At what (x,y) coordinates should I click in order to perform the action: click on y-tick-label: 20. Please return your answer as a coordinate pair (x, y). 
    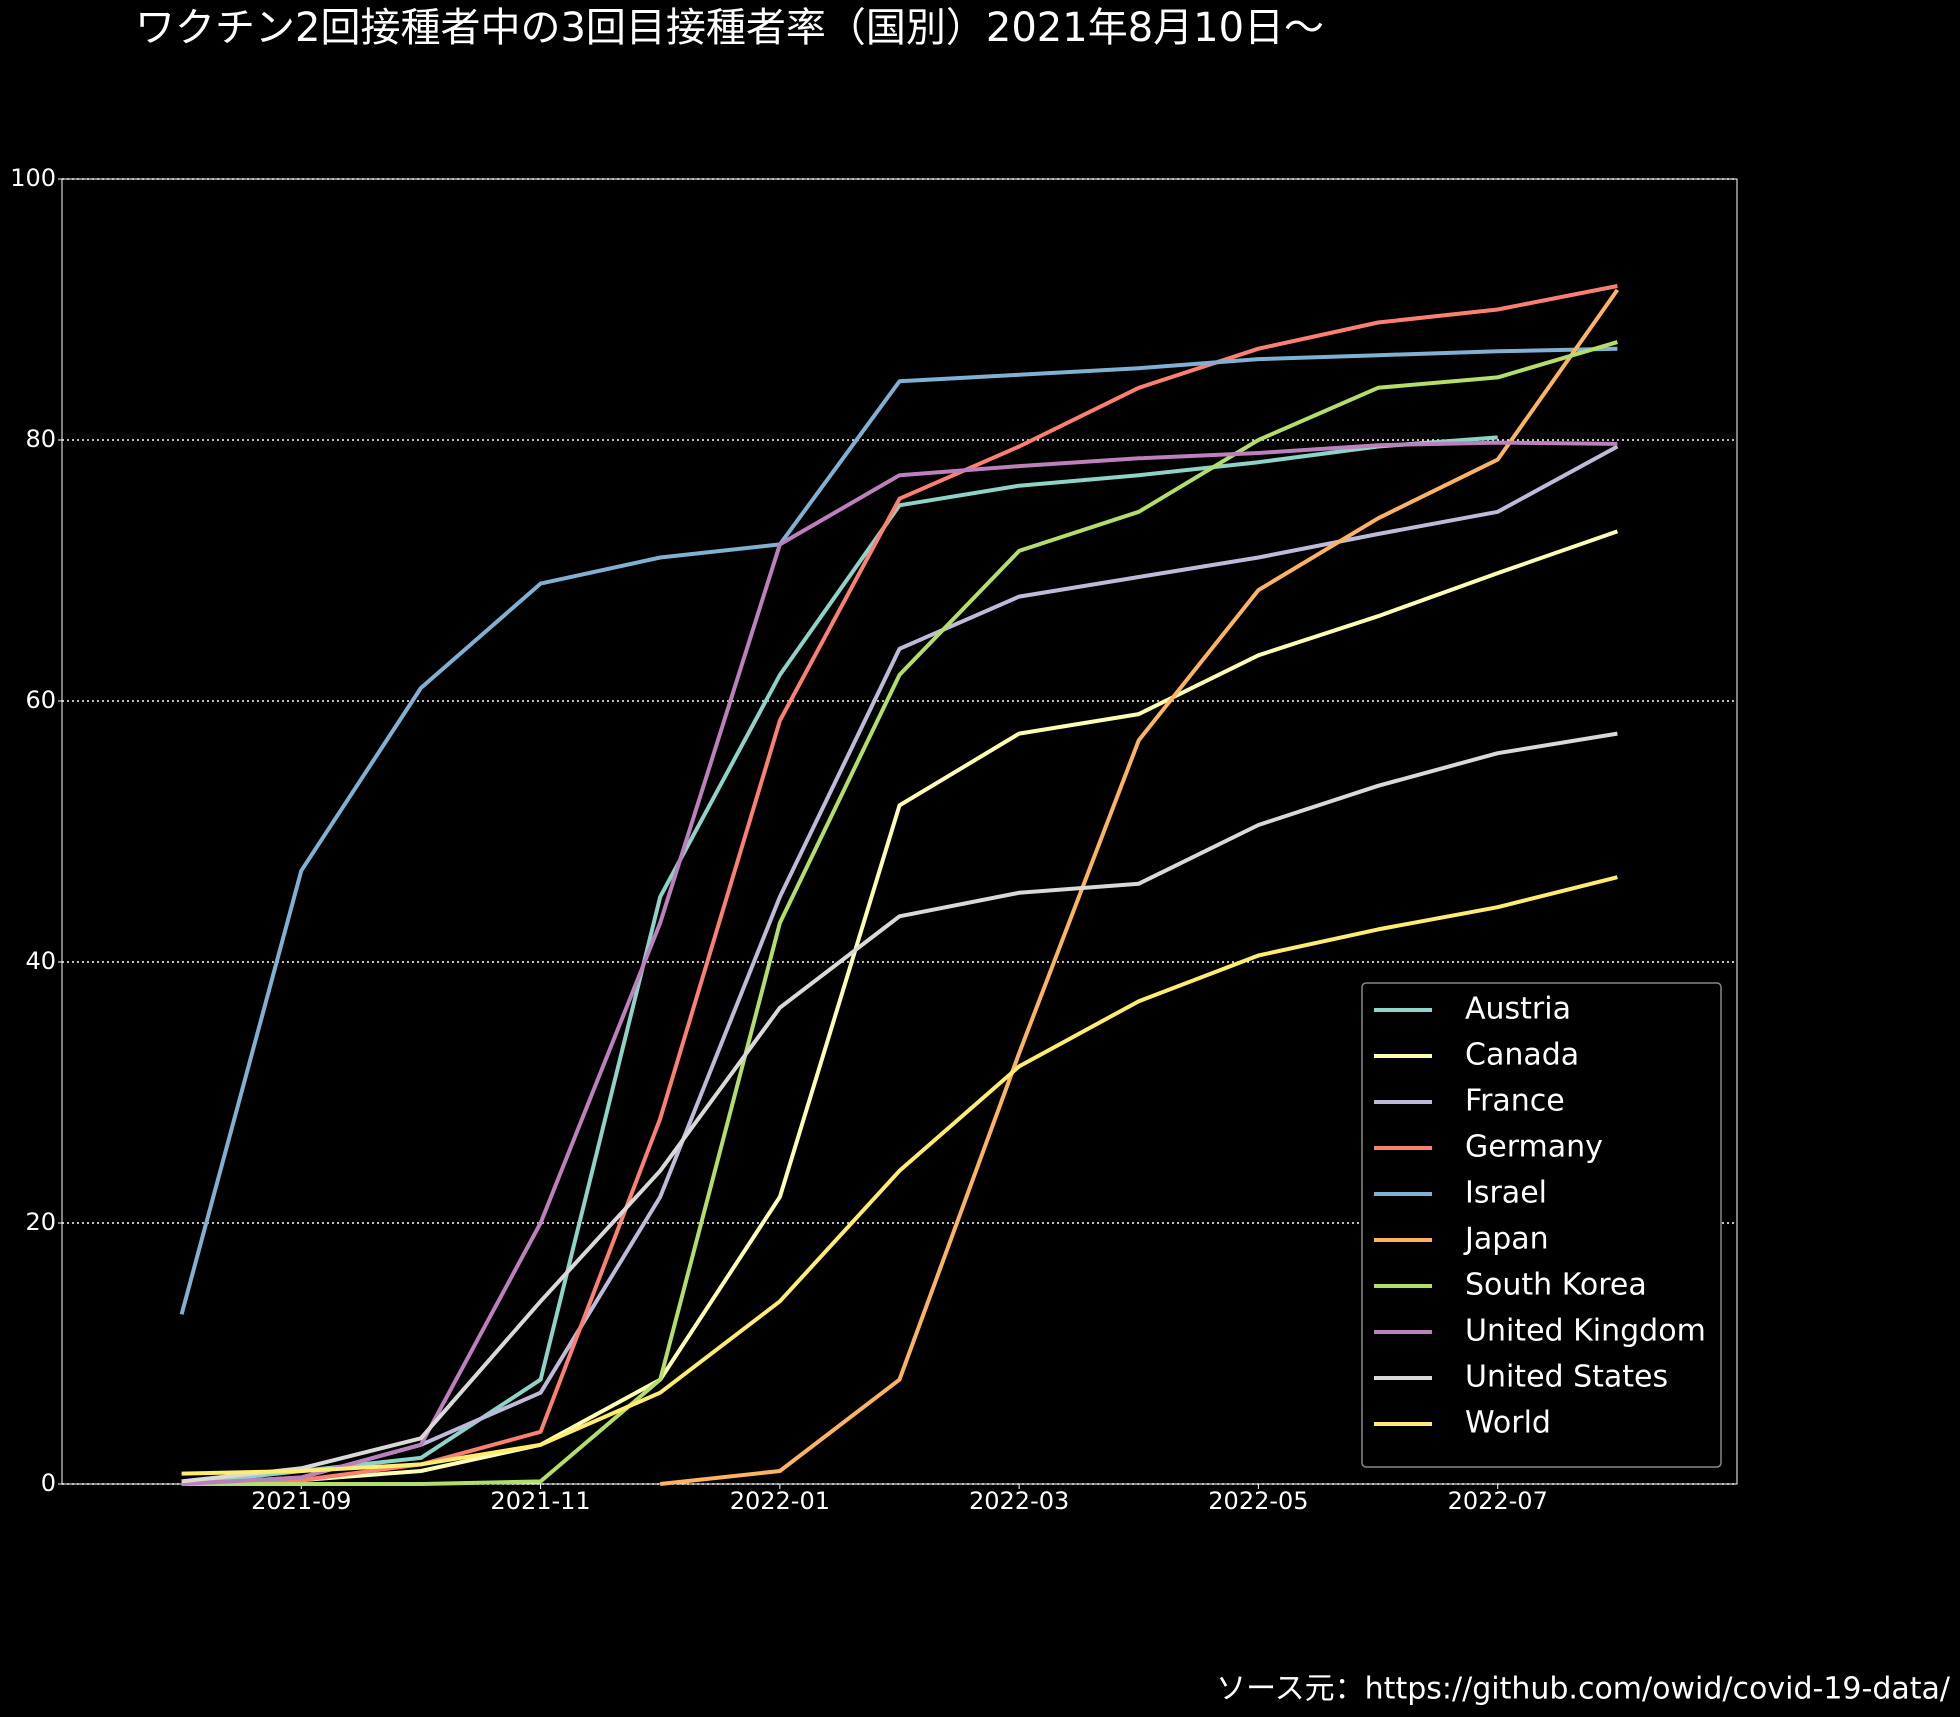
    Looking at the image, I should click on (40, 1222).